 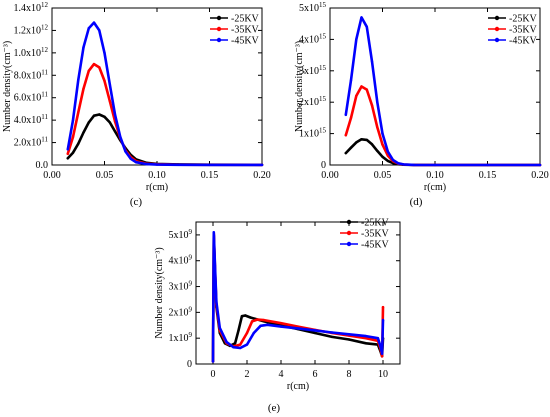 What do you see at coordinates (299, 86) in the screenshot?
I see `y-axis-label: Number density(cm⁻³)` at bounding box center [299, 86].